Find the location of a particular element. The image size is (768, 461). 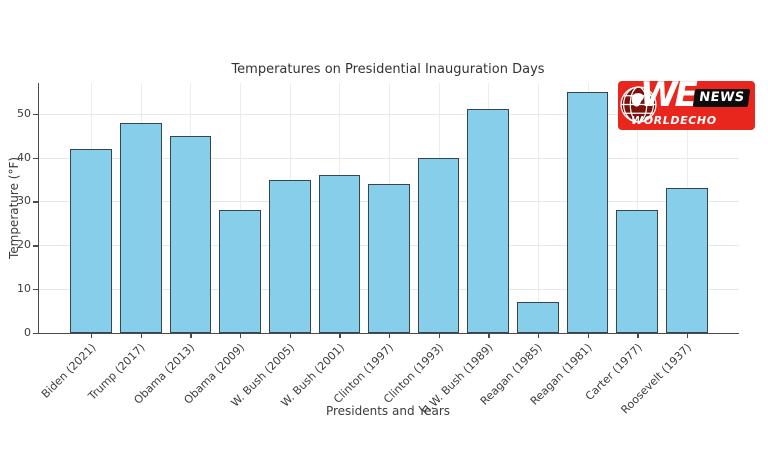

y-axis-tick-label: 40 is located at coordinates (24, 157).